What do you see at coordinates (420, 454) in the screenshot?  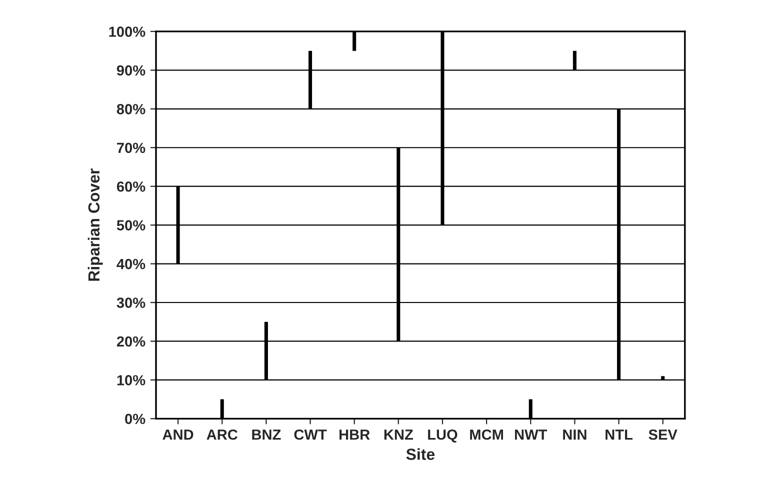 I see `x-axis-title: Site` at bounding box center [420, 454].